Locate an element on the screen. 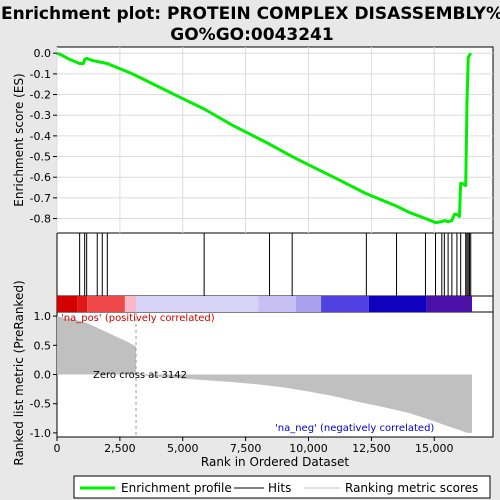 Image resolution: width=500 pixels, height=500 pixels. metric-ytick-label-1: 0.5 is located at coordinates (43, 345).